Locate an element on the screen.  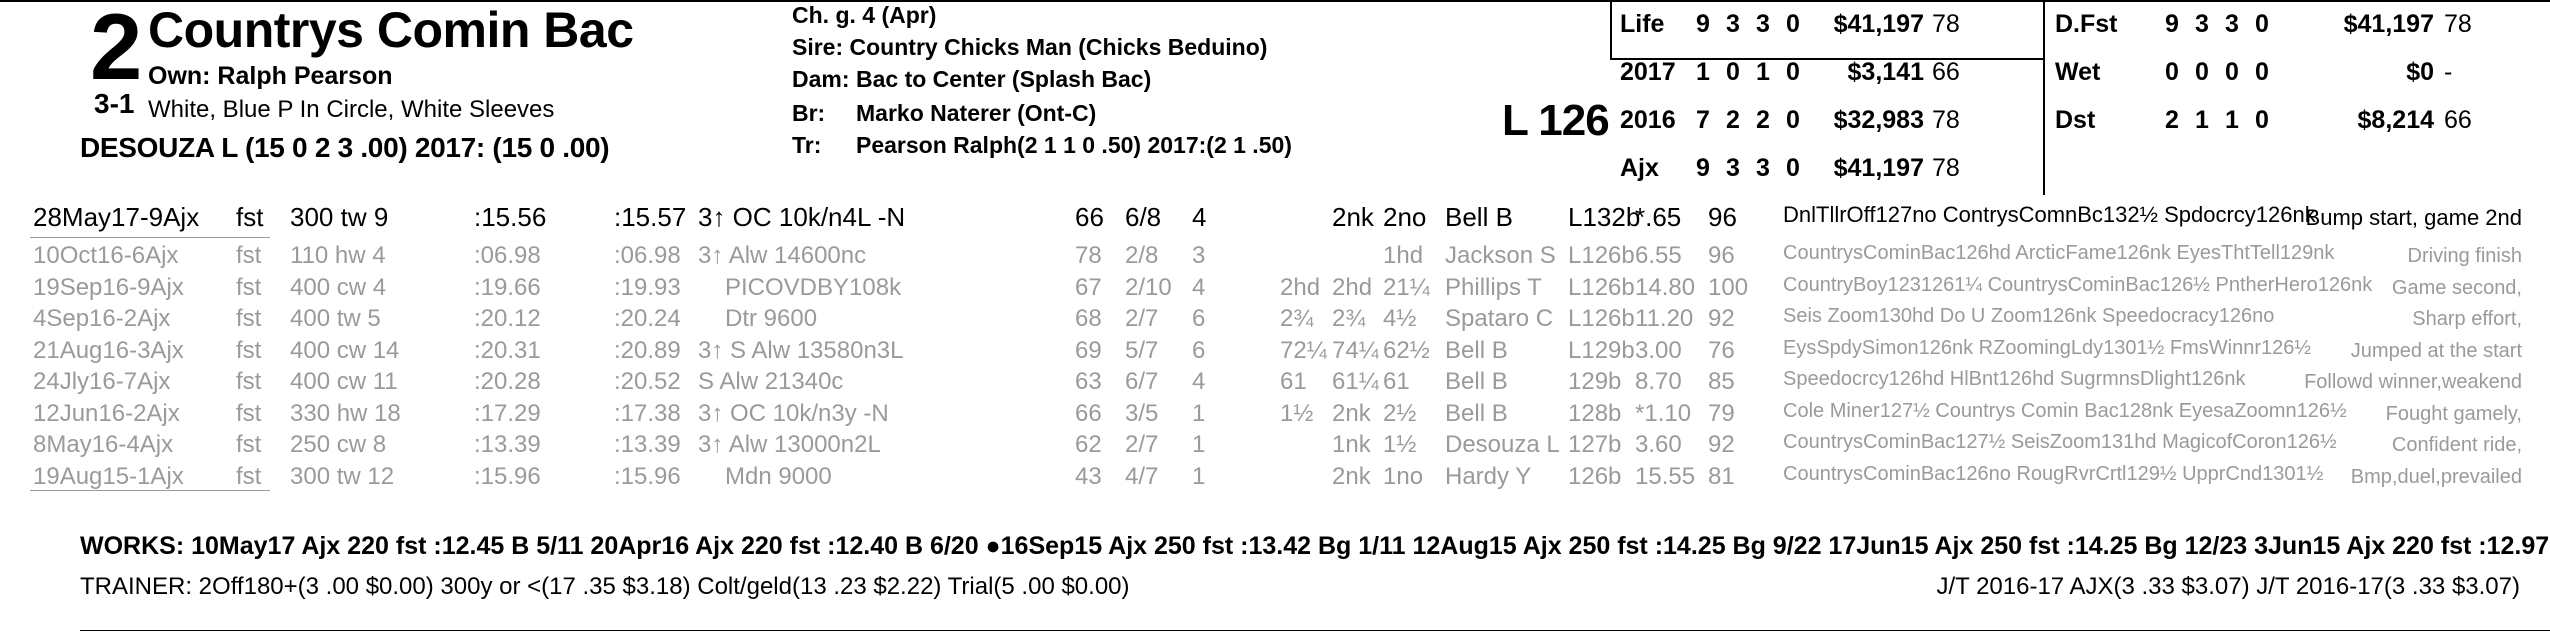
race-fig: 67 is located at coordinates (1088, 287).